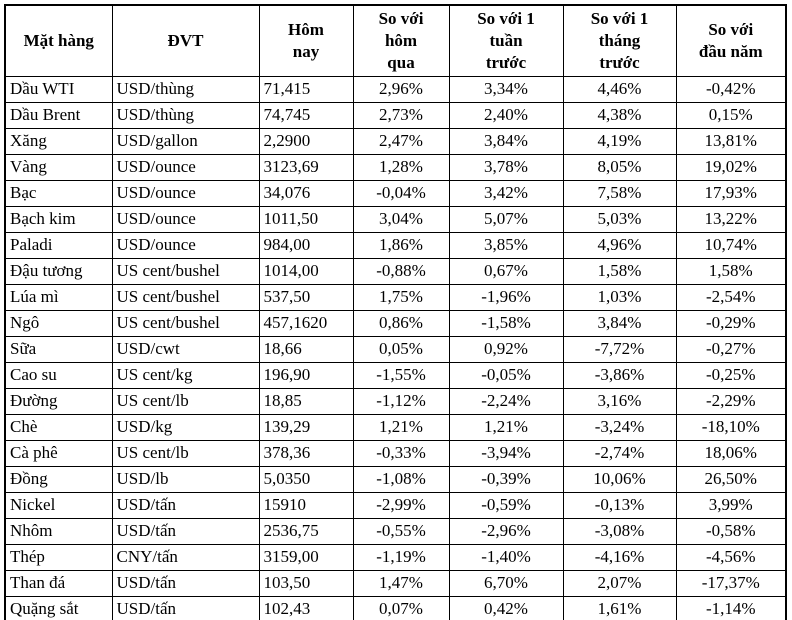 This screenshot has height=620, width=792. I want to click on cell-commodity-name: Bạc, so click(58, 194).